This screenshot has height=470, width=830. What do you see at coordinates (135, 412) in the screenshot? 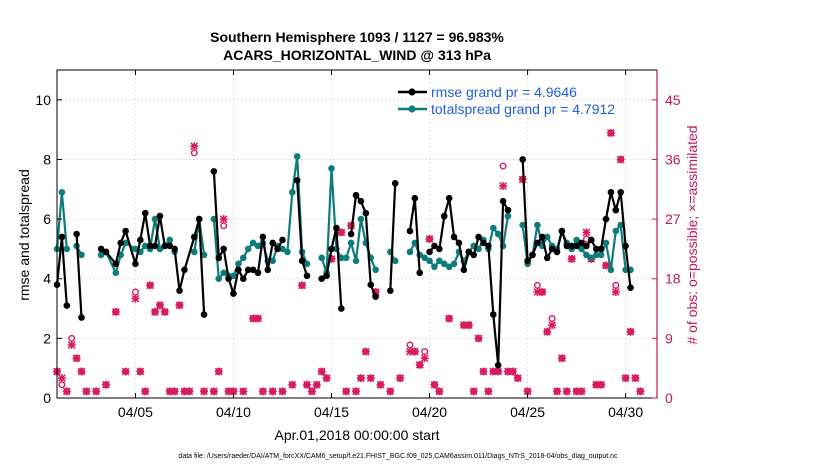
I see `x-tick-label: 04/05` at bounding box center [135, 412].